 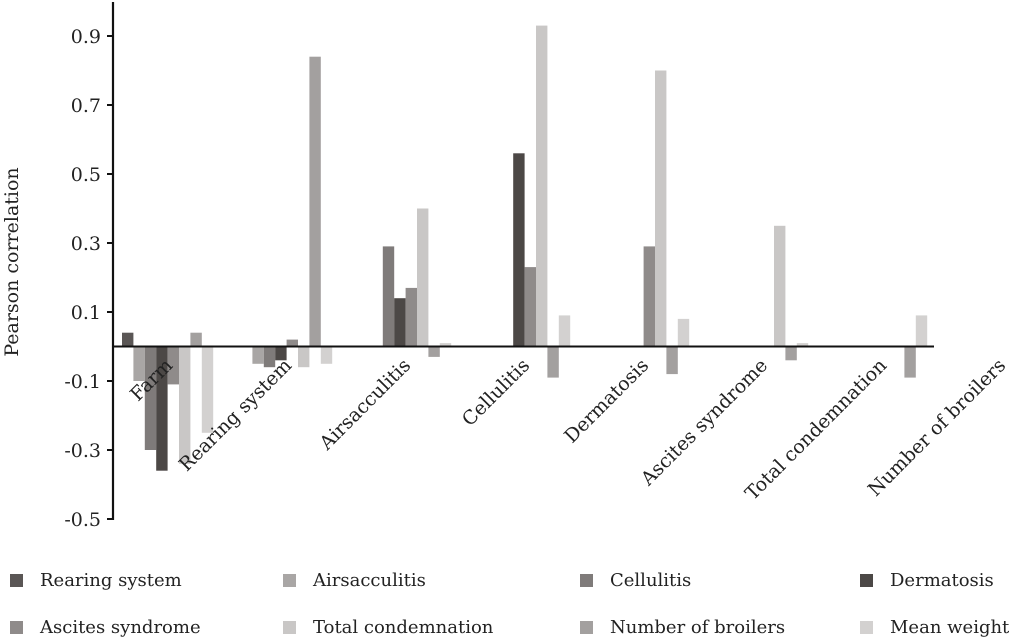 I want to click on y-tick-label: 0.9, so click(x=86, y=37).